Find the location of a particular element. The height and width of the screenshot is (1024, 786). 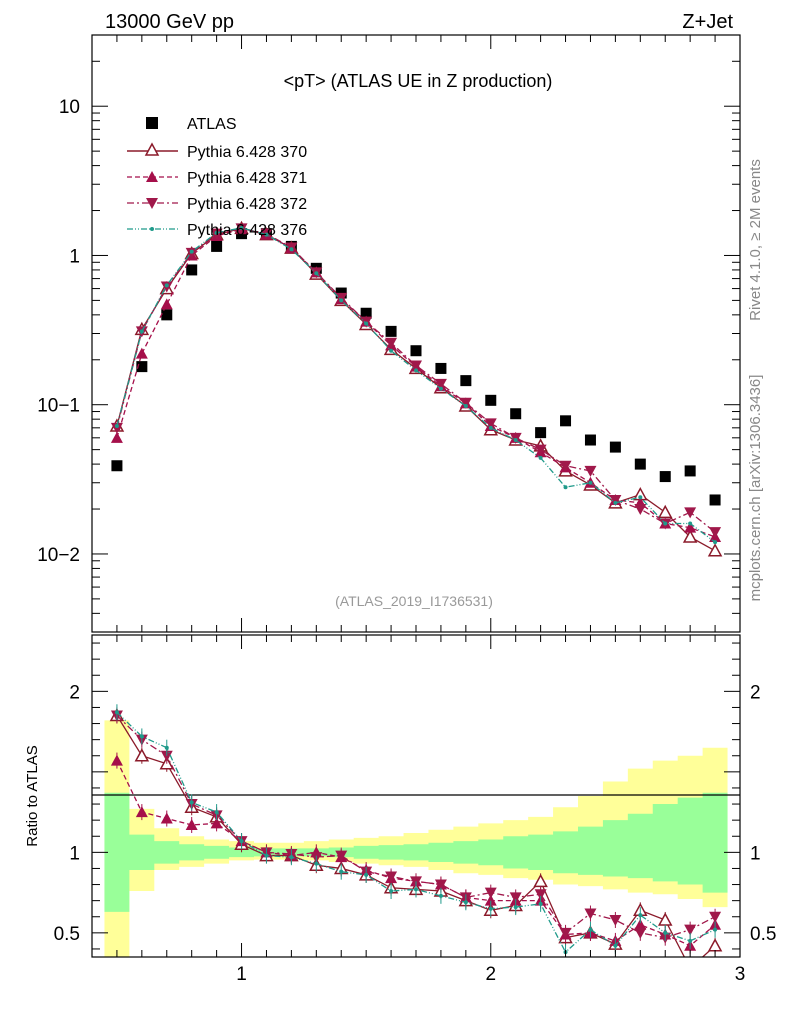

ratio-y-tick-label-right: 0.5 is located at coordinates (763, 934).